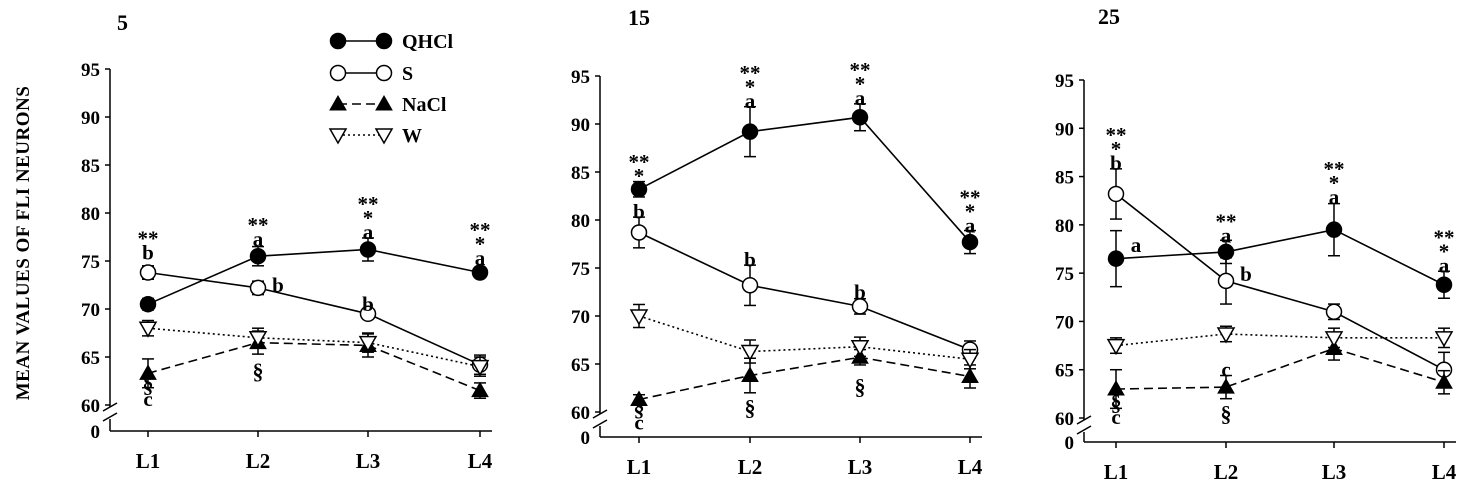 Image resolution: width=1480 pixels, height=487 pixels. I want to click on legend-item-S: S, so click(371, 74).